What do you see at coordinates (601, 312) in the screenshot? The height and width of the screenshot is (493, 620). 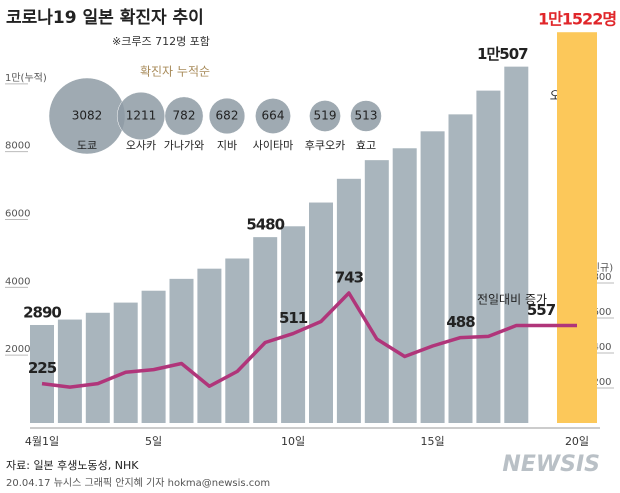 I see `y2-tick-label: 600` at bounding box center [601, 312].